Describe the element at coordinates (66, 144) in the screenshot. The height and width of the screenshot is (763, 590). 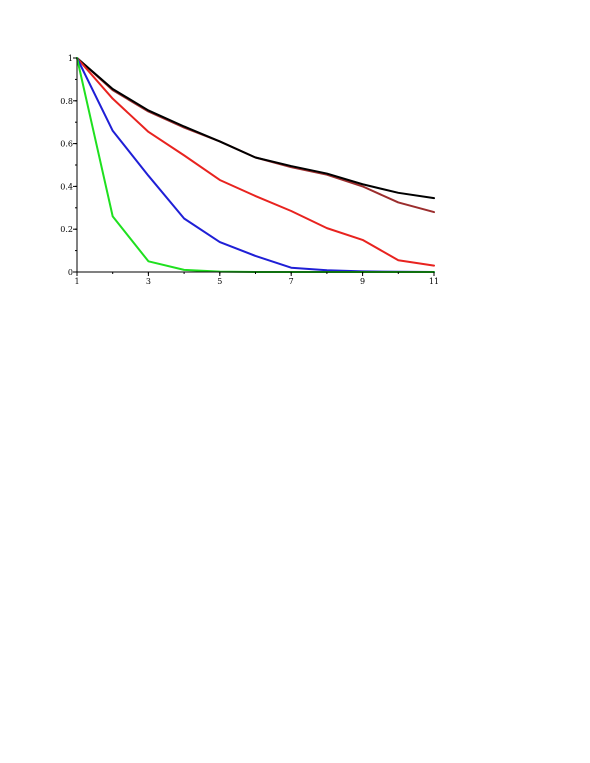
I see `y-tick-label: 0.6` at that location.